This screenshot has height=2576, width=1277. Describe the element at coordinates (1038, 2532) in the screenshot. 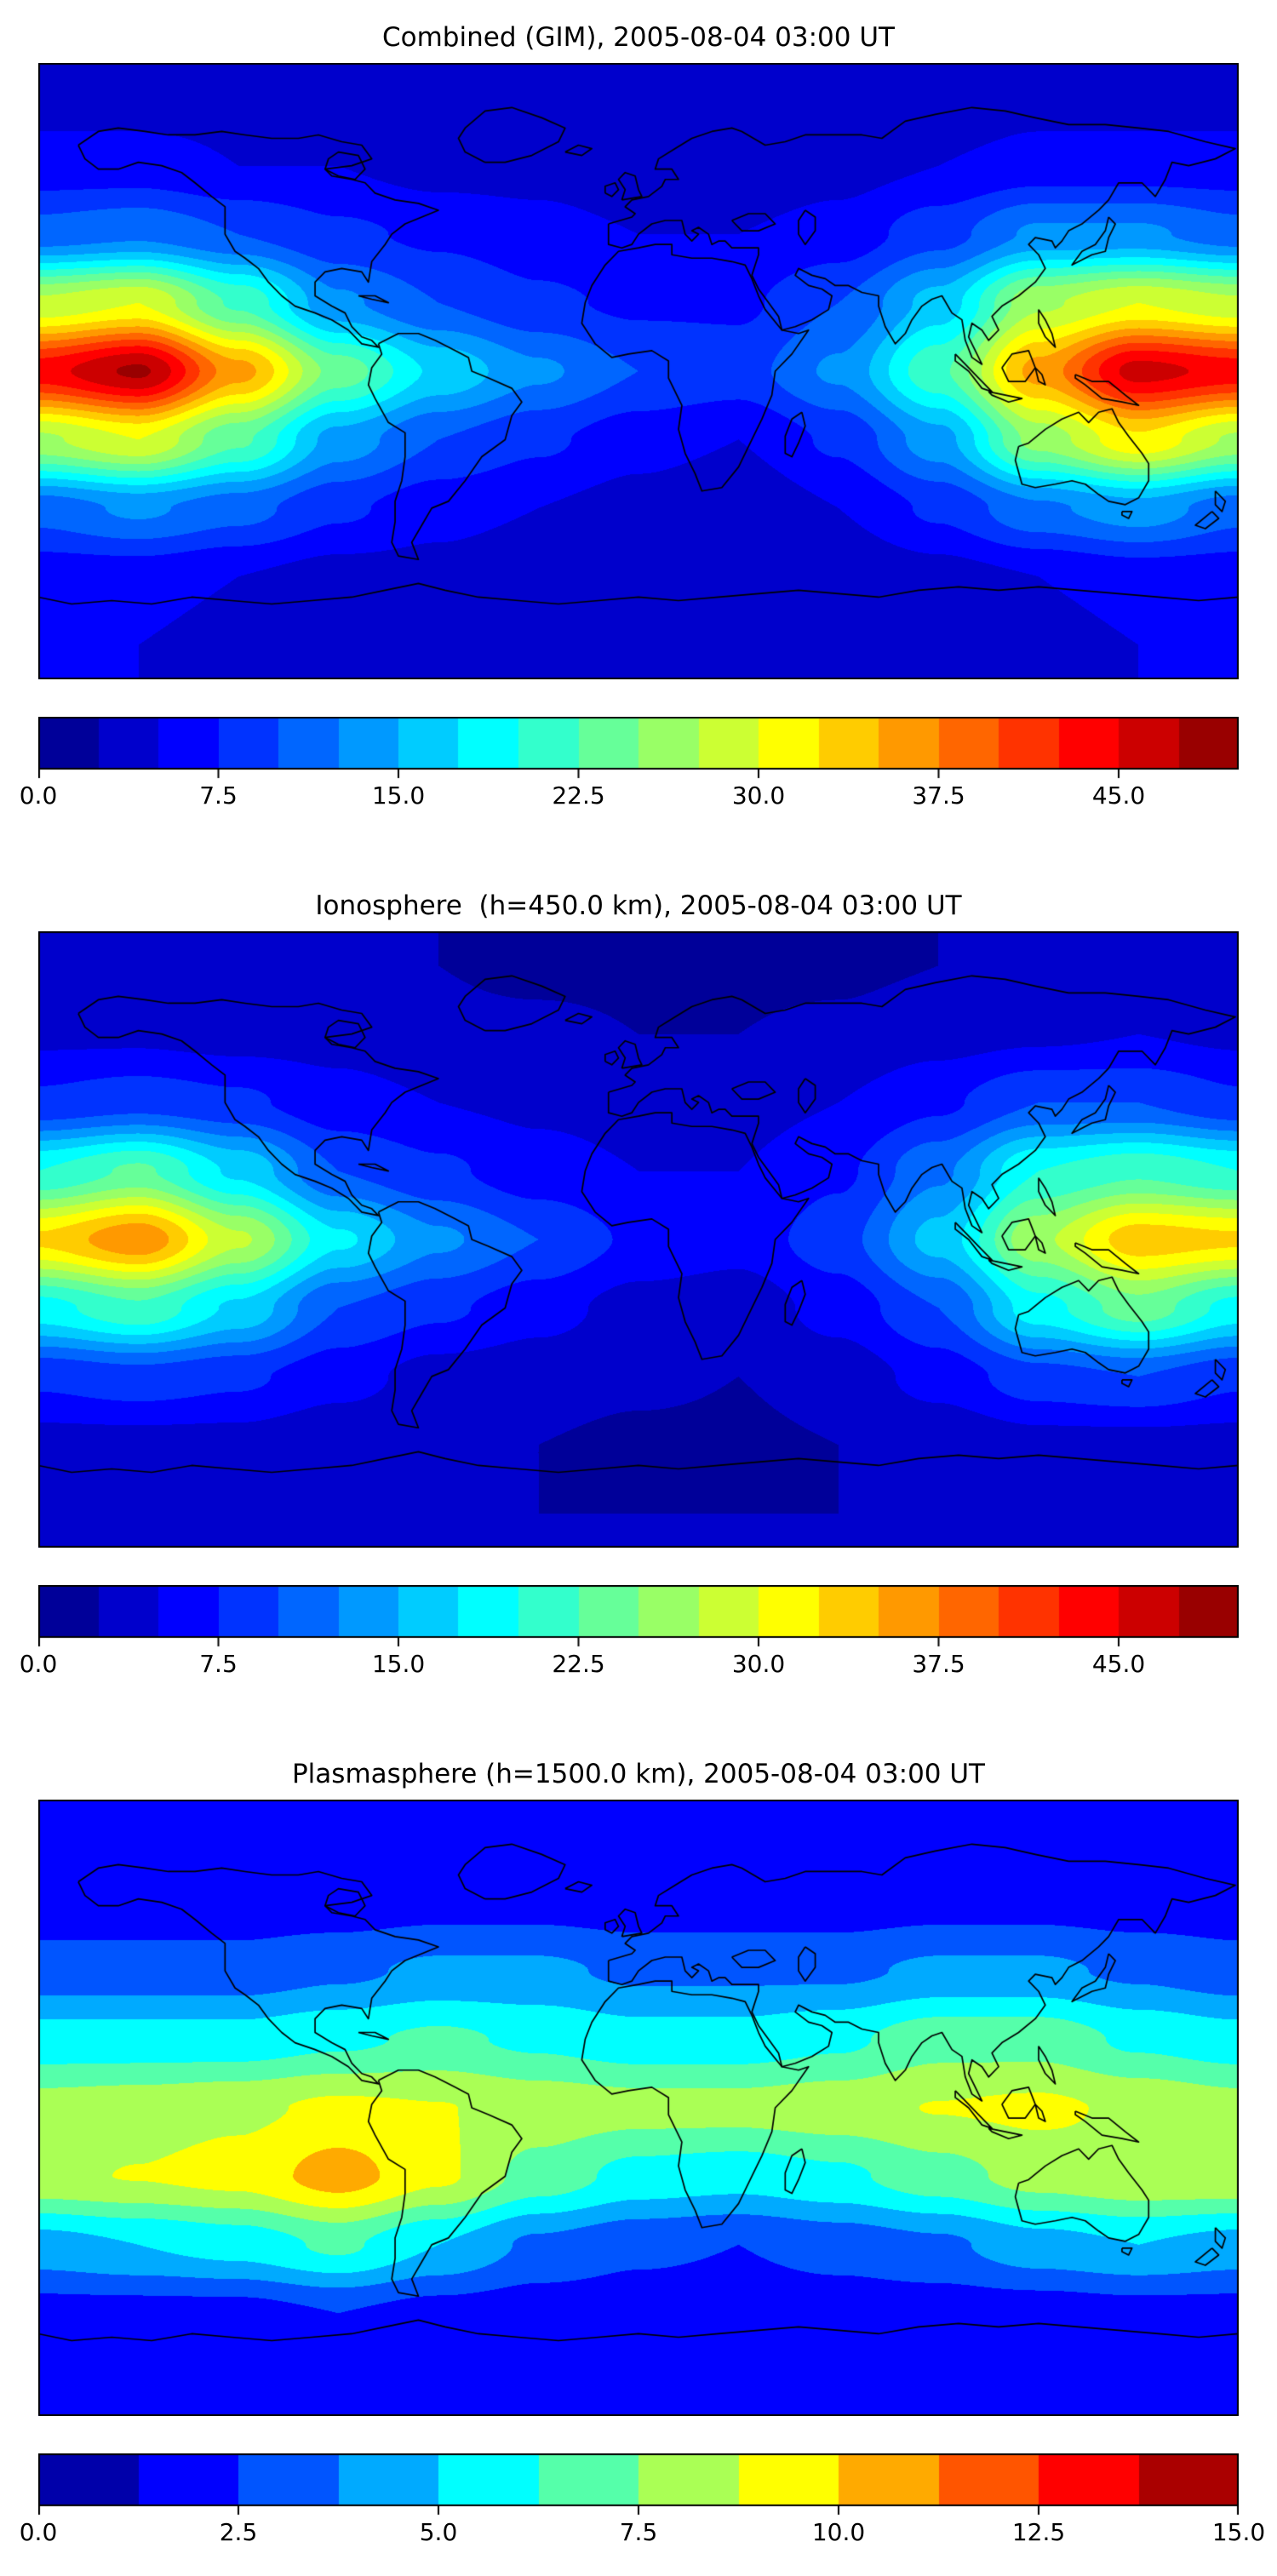

I see `colorbar-tick-label: 12.5` at that location.